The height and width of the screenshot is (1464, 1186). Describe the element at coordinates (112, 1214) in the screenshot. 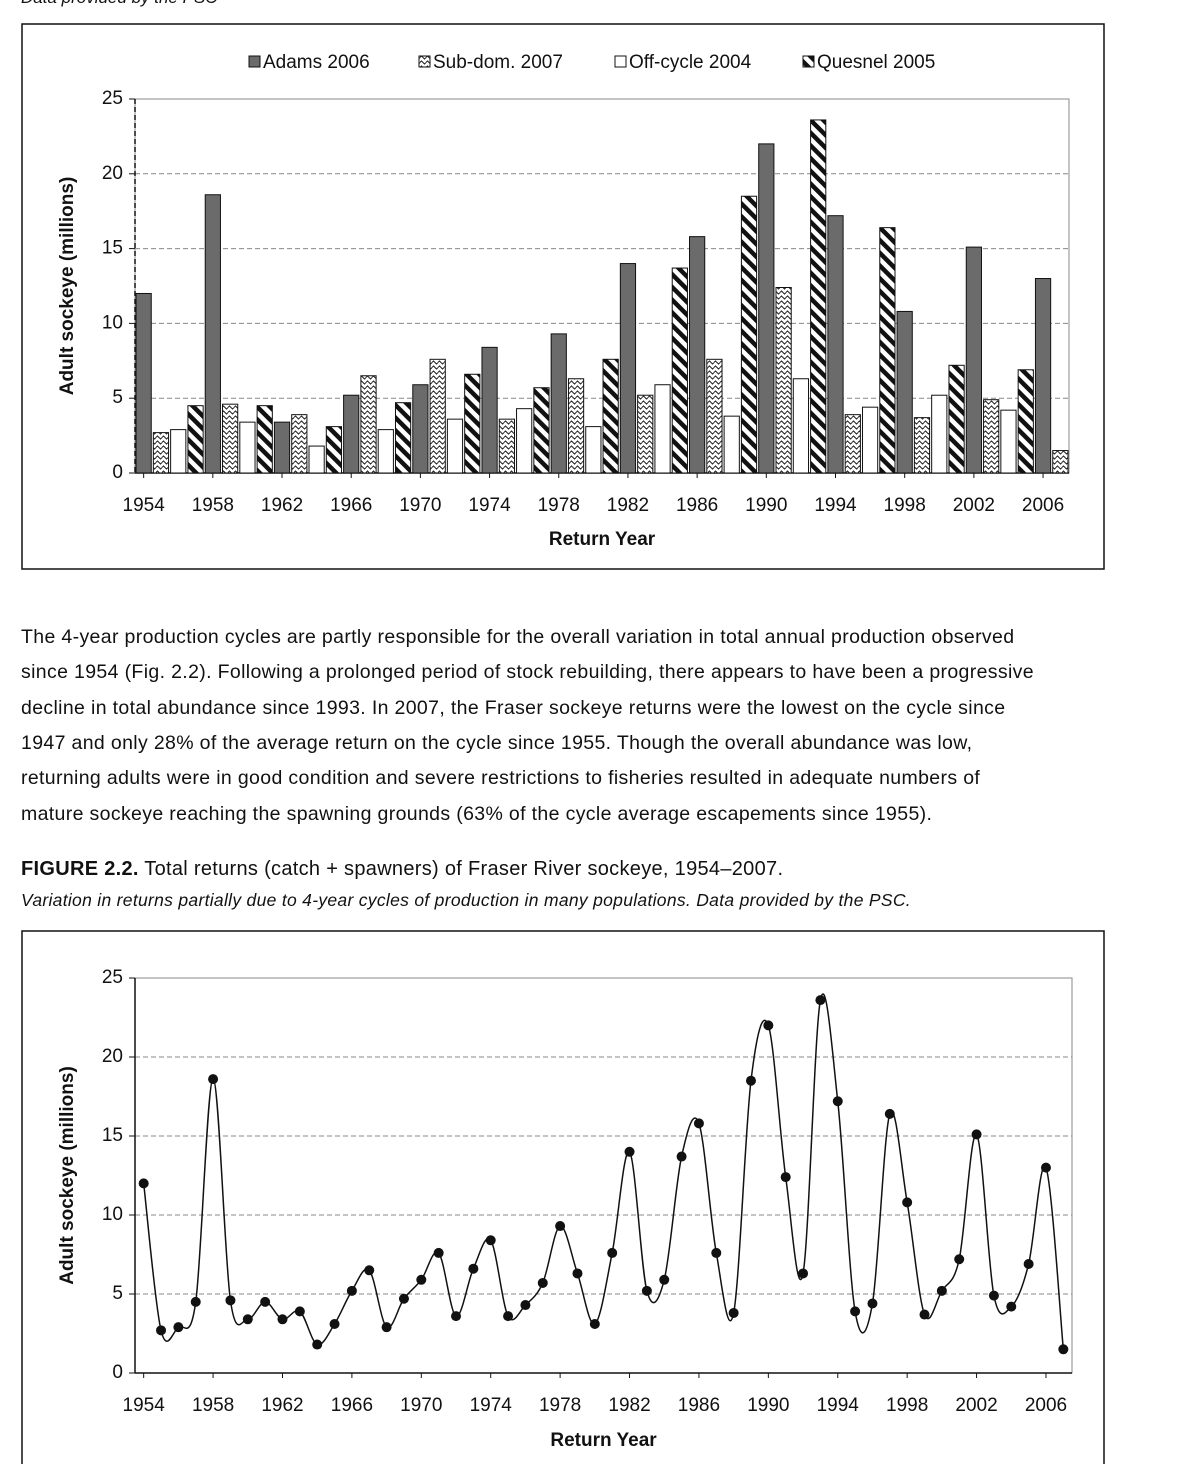

I see `y-tick-label: 10` at that location.